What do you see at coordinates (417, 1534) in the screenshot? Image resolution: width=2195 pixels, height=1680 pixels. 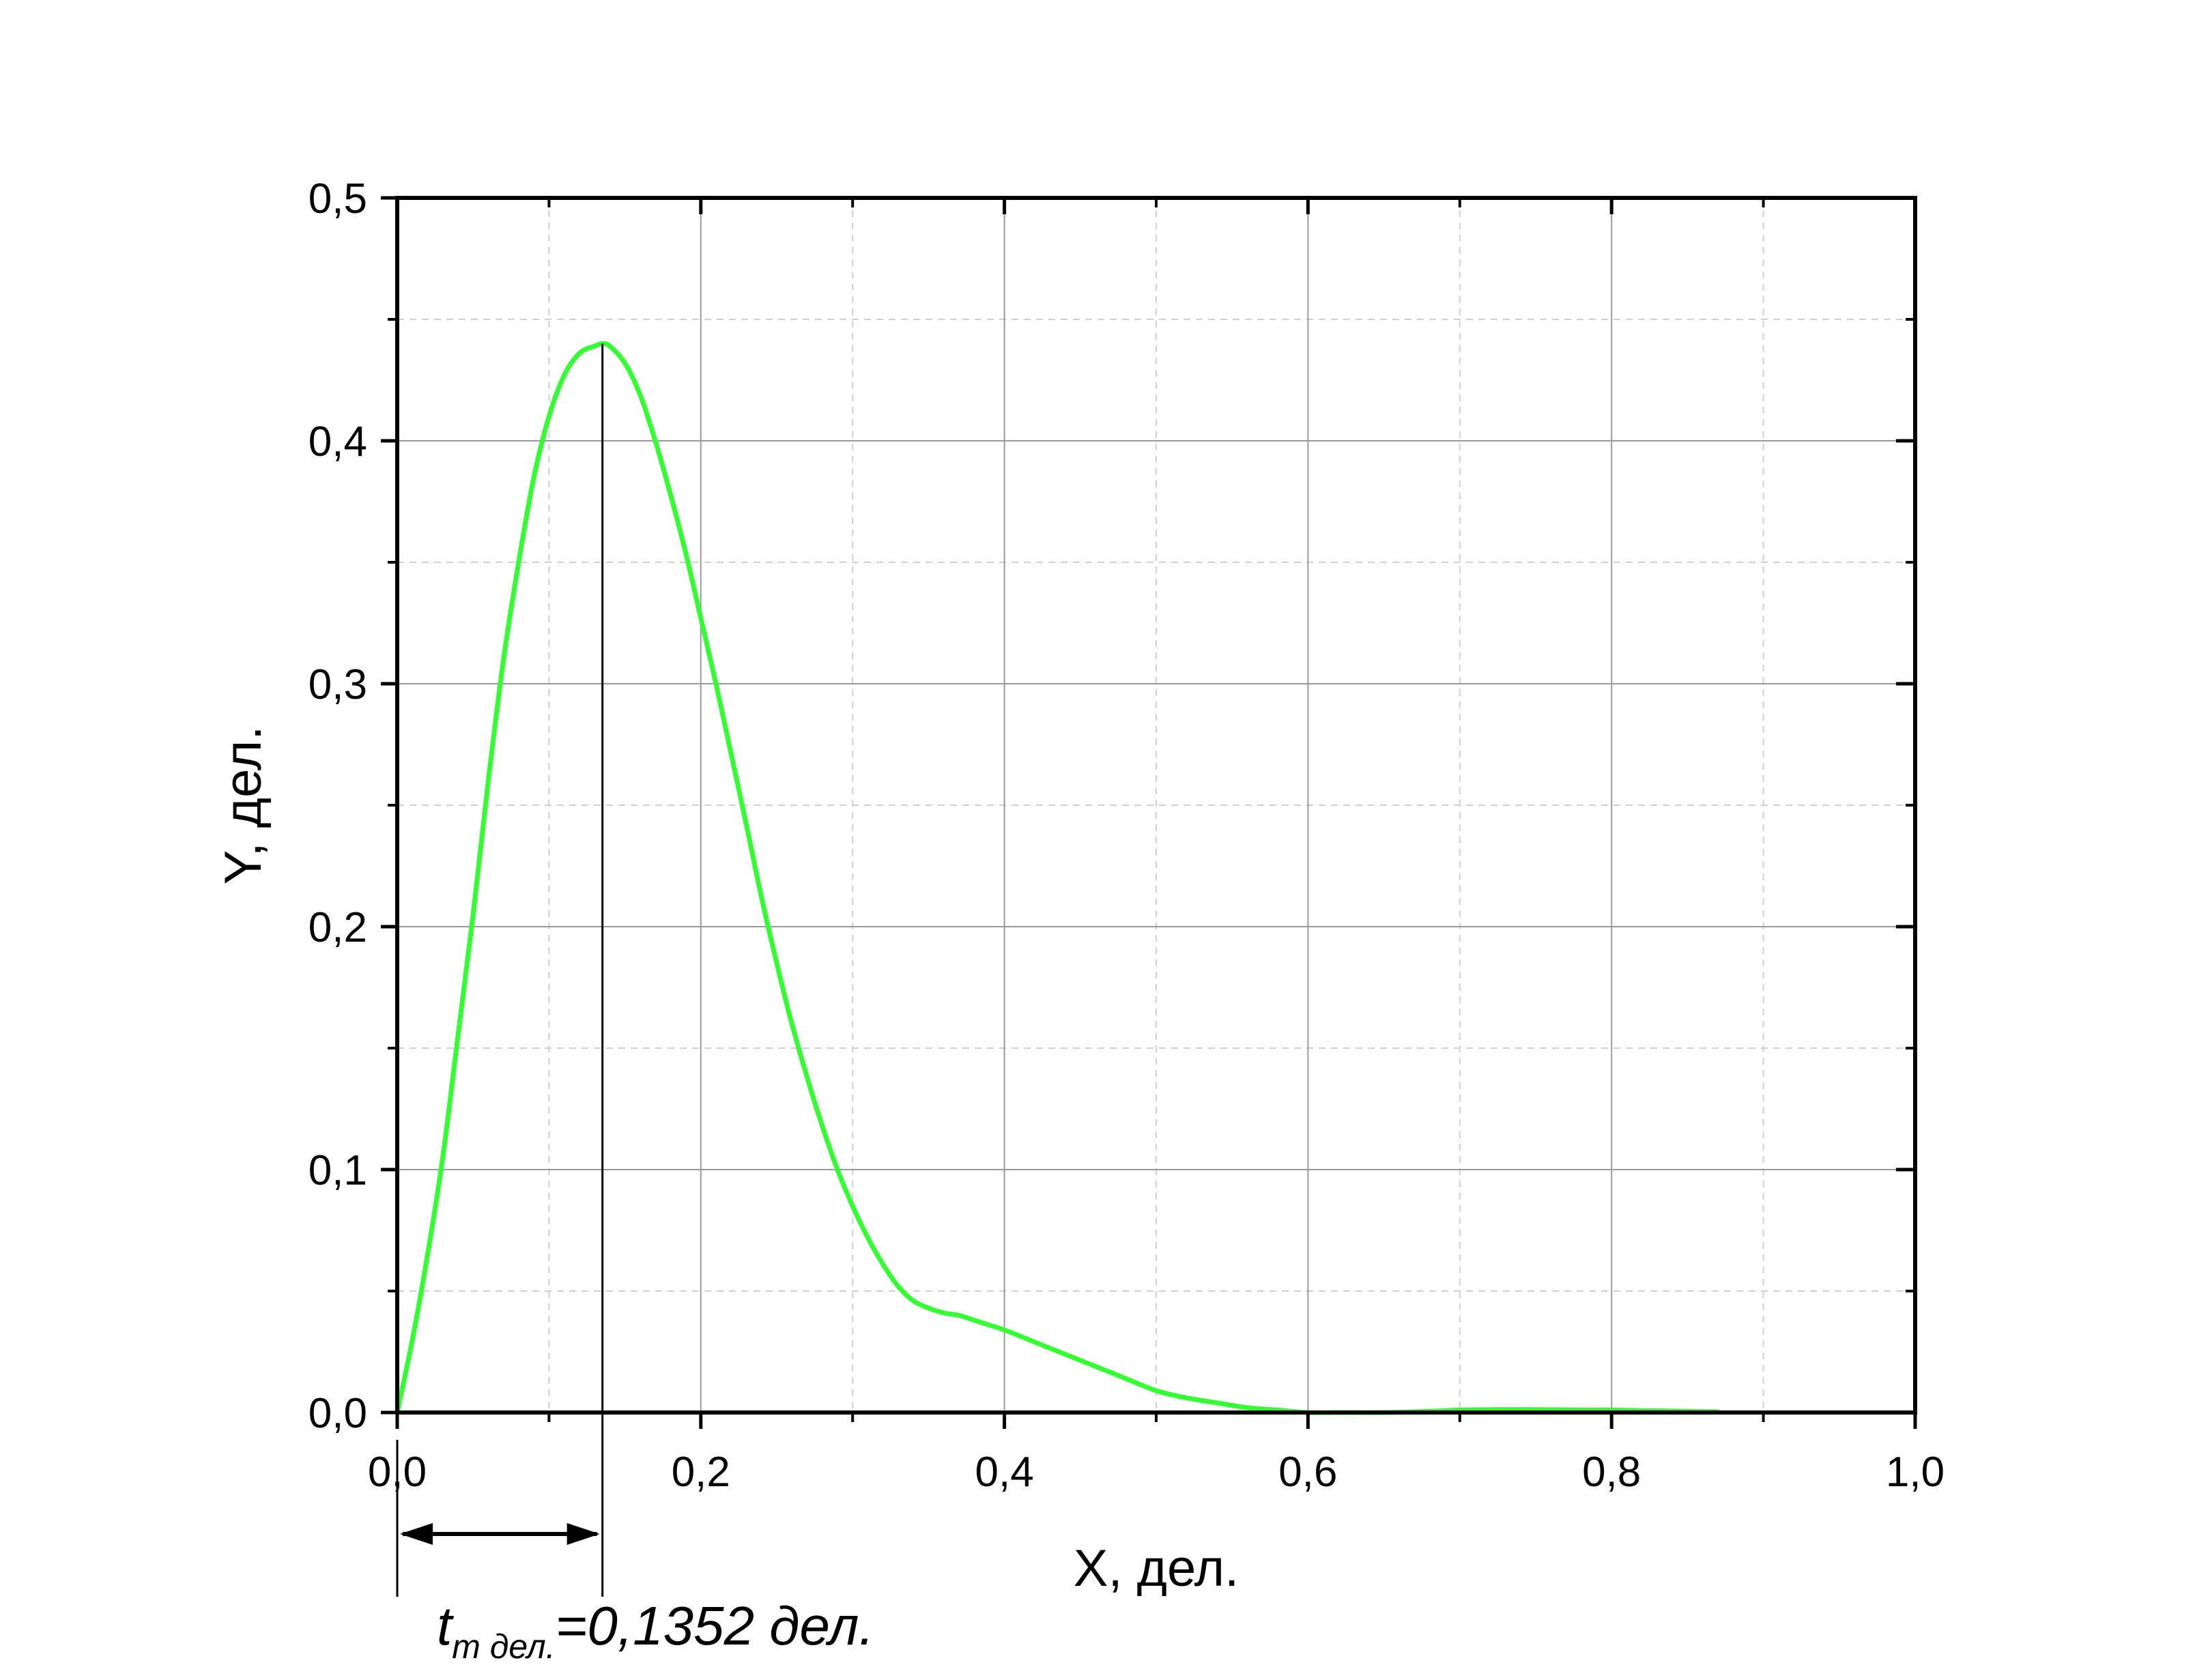 I see `dimension-arrowhead-left` at bounding box center [417, 1534].